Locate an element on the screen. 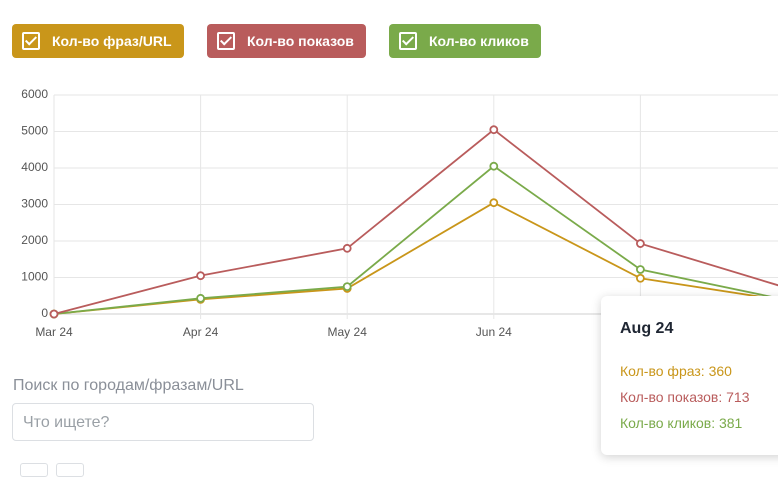 This screenshot has width=778, height=477. x-tick-label: Mar 24 is located at coordinates (54, 332).